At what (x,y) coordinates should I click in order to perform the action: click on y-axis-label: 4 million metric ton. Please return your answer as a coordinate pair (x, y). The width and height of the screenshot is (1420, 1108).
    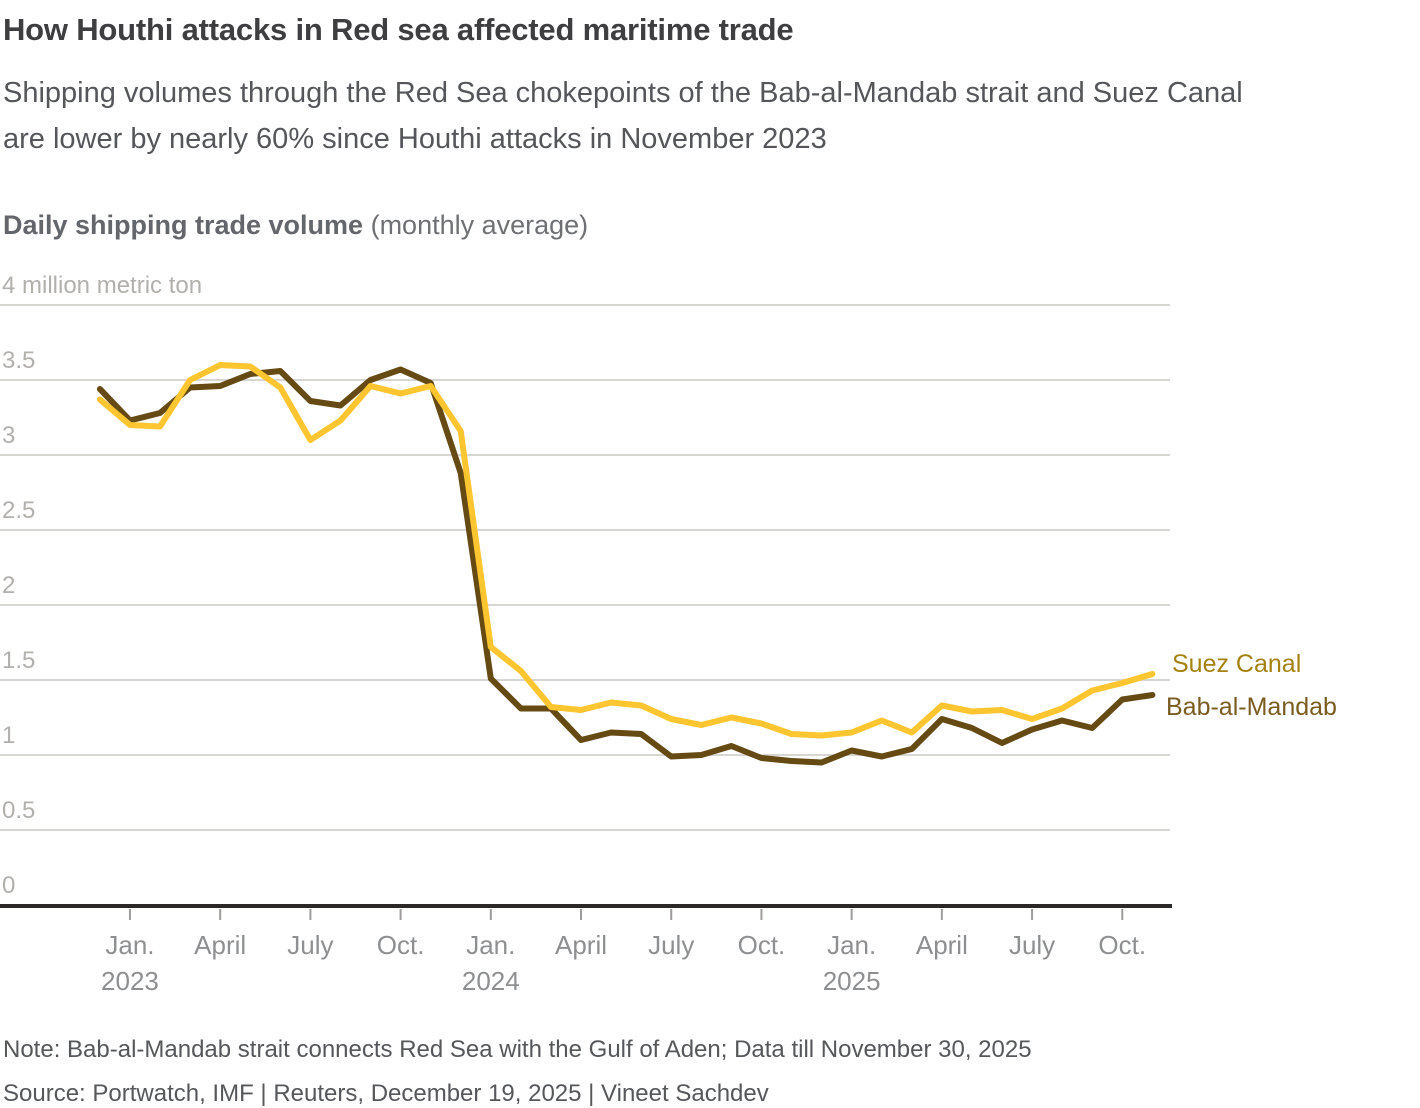
    Looking at the image, I should click on (102, 285).